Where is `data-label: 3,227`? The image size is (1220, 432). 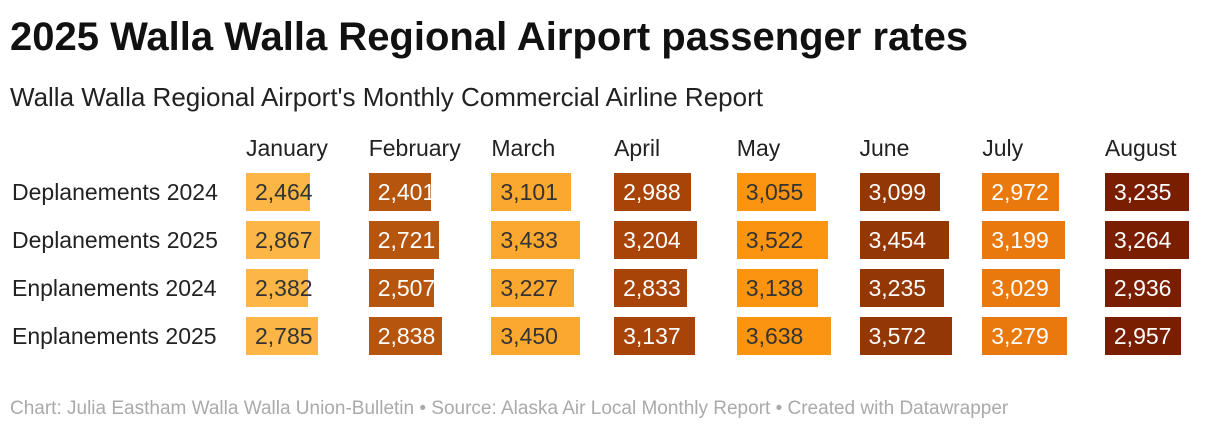
data-label: 3,227 is located at coordinates (529, 288).